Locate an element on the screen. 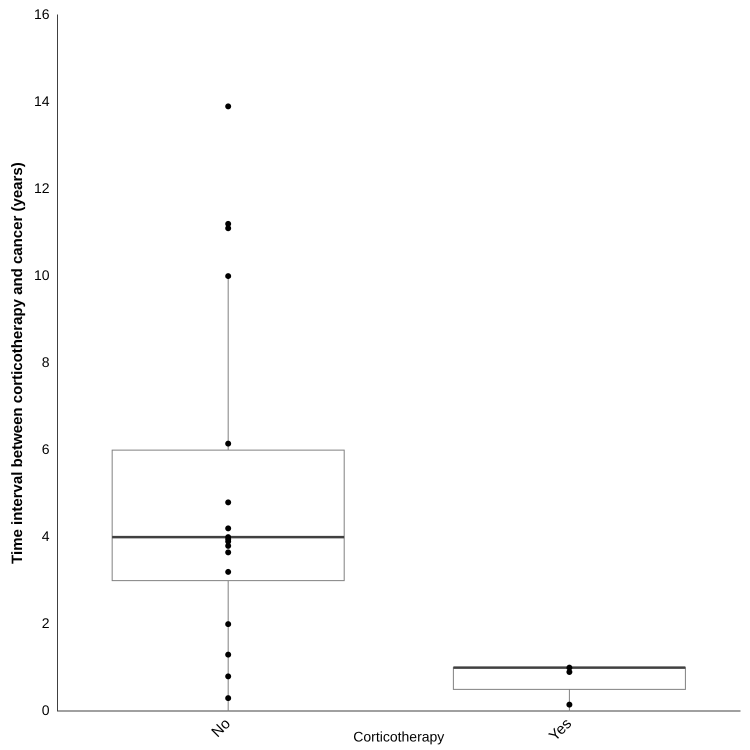  y-tick-label: 8 is located at coordinates (46, 362).